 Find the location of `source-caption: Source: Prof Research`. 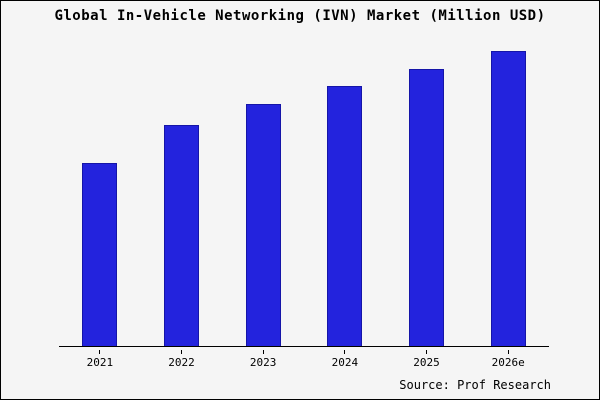

source-caption: Source: Prof Research is located at coordinates (475, 385).